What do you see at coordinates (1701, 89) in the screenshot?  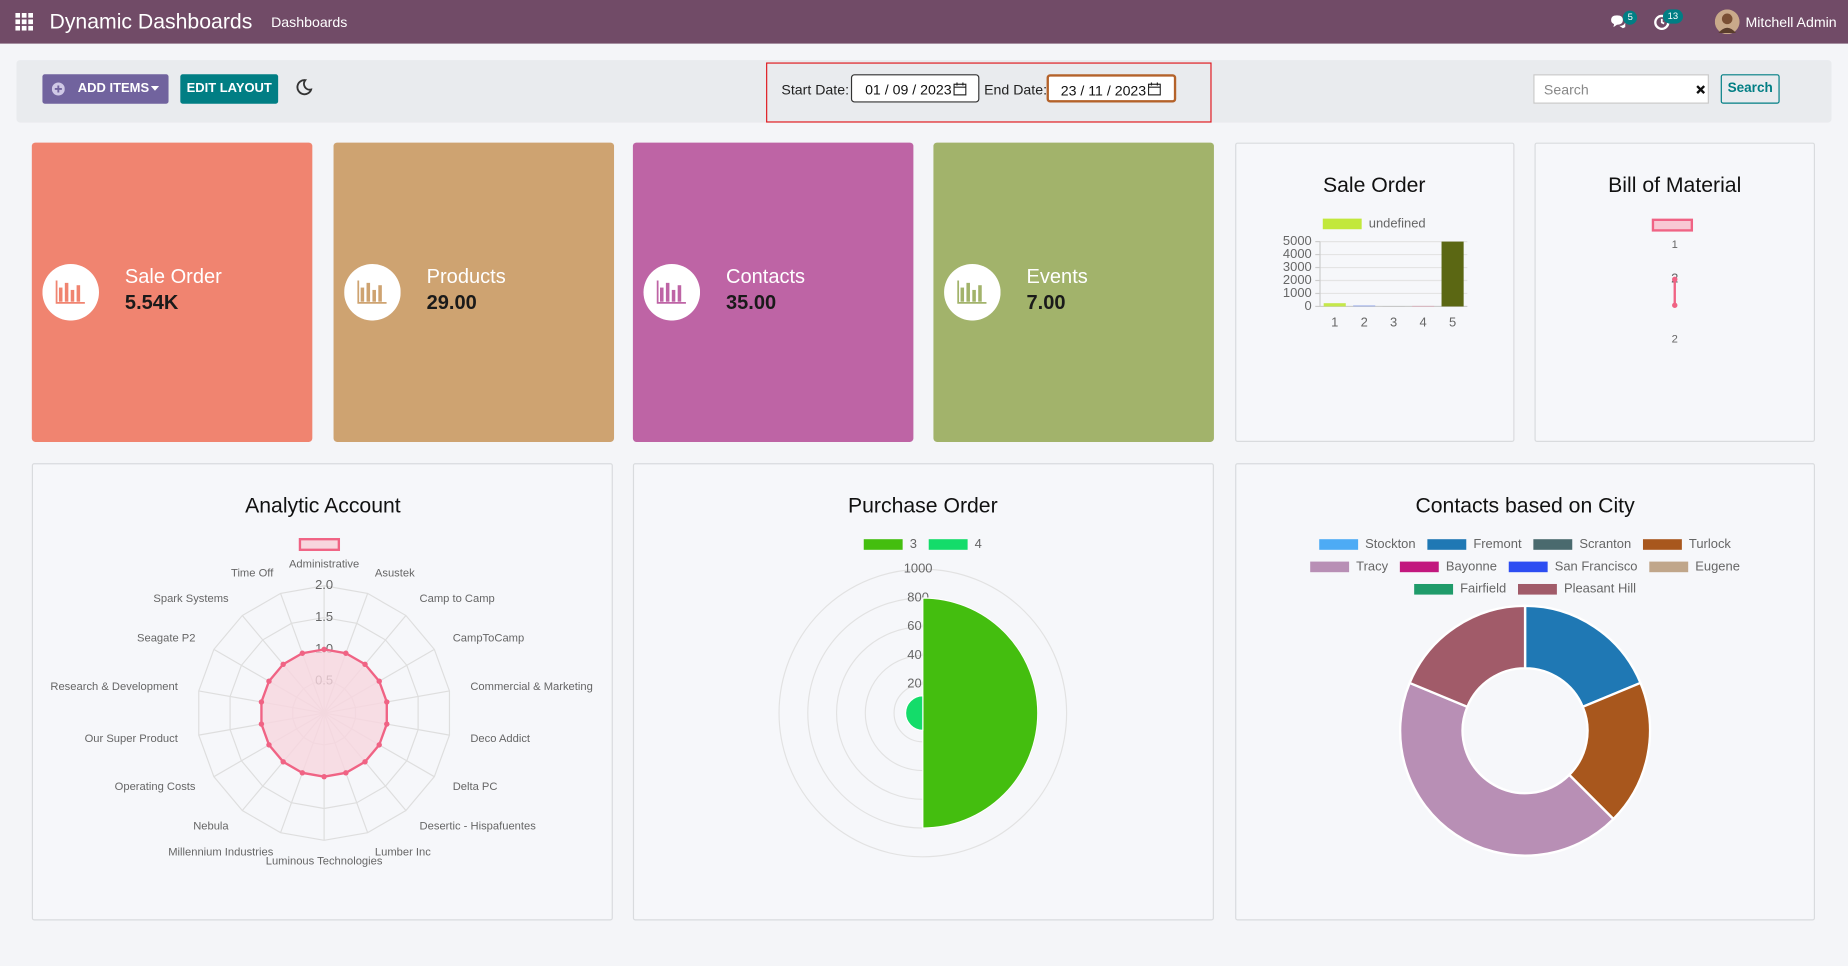 I see `clear-search` at bounding box center [1701, 89].